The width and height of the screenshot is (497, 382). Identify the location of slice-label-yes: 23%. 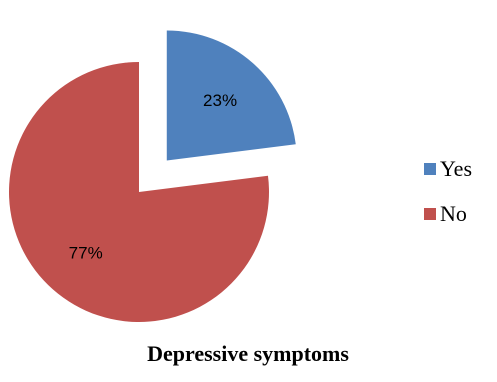
(220, 100).